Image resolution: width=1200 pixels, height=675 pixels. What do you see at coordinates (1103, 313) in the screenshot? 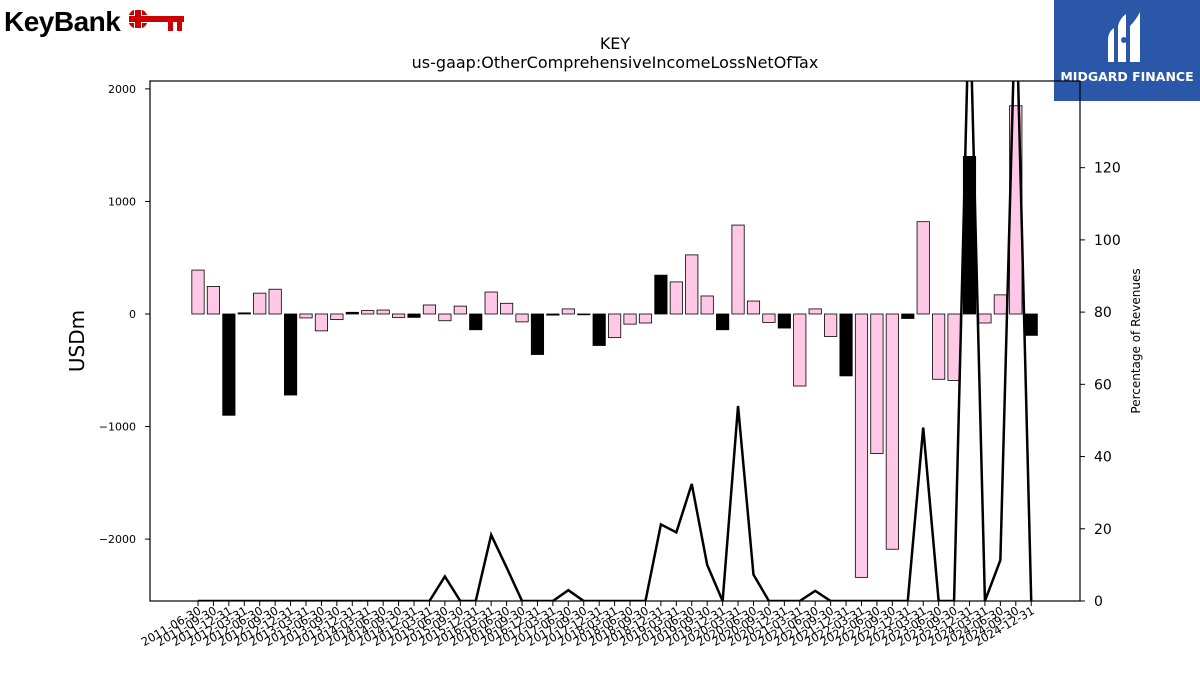
I see `y2-tick-label: 80` at bounding box center [1103, 313].